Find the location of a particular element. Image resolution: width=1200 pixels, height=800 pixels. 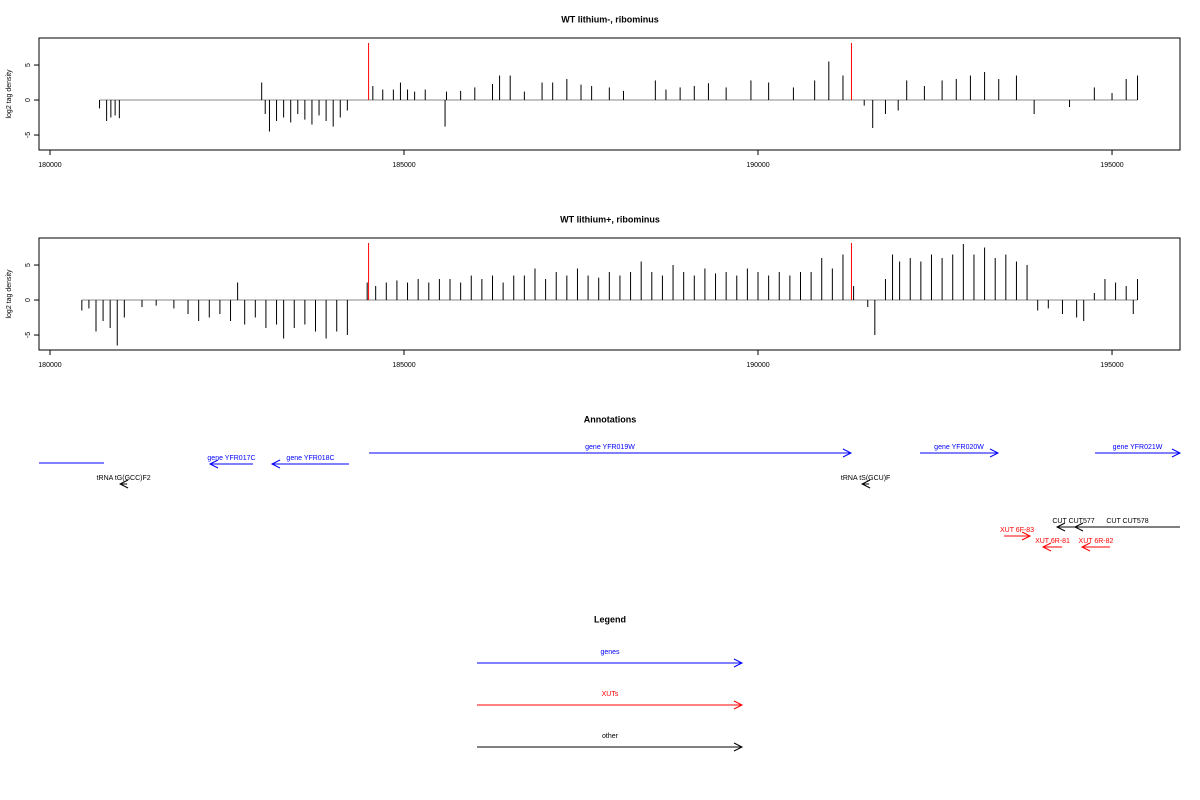

feature-label: tRNA tS(GCU)F is located at coordinates (865, 478).